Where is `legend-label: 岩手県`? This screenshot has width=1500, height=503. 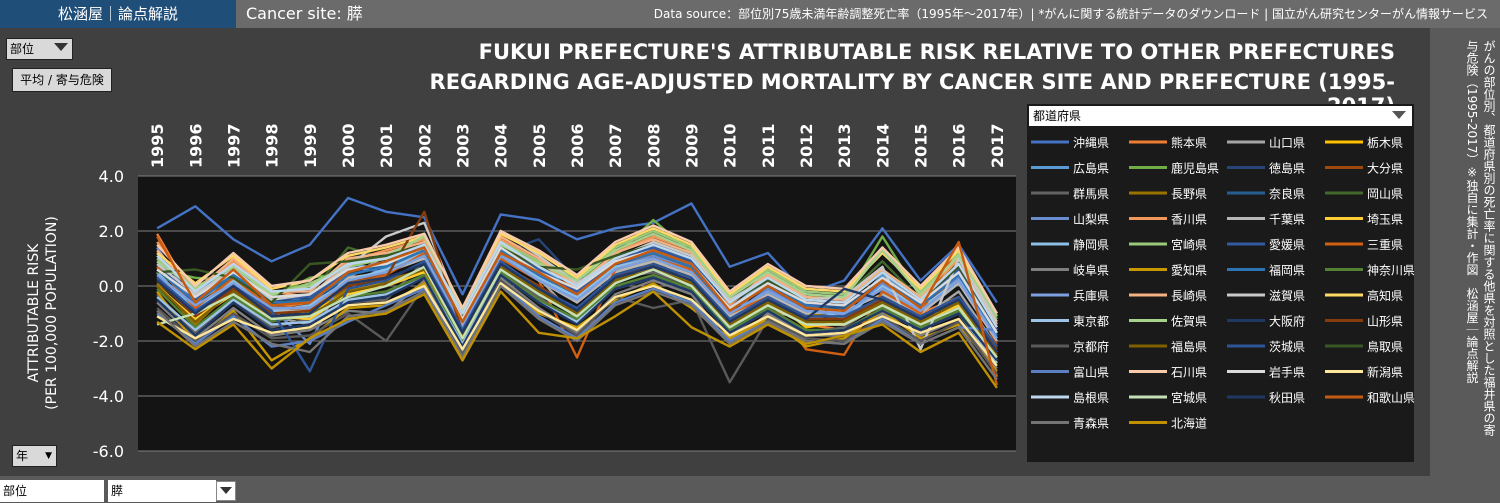 legend-label: 岩手県 is located at coordinates (1287, 372).